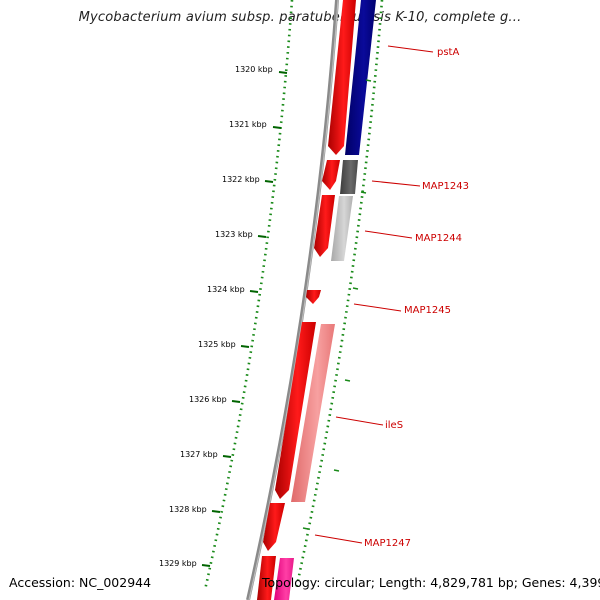  Describe the element at coordinates (349, 177) in the screenshot. I see `cds-reverse-dark-gray` at that location.